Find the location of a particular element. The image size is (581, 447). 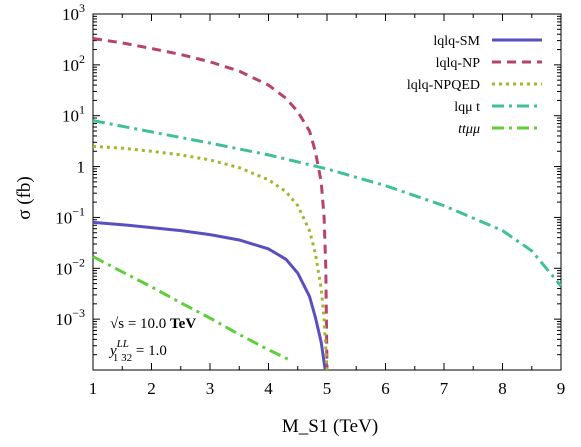

x-tick-label: 2 is located at coordinates (151, 388).